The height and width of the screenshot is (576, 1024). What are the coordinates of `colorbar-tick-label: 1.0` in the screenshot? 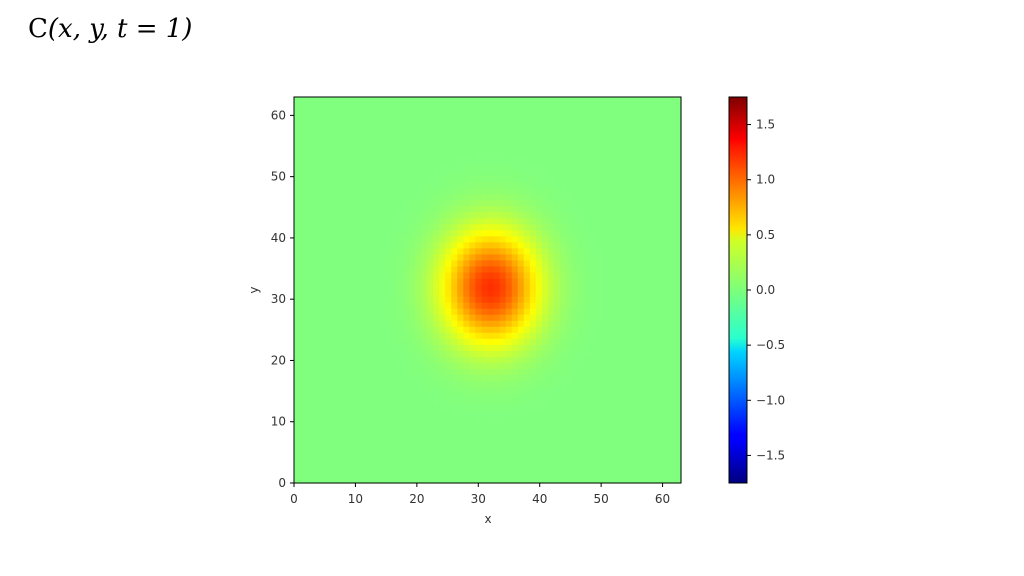 It's located at (765, 180).